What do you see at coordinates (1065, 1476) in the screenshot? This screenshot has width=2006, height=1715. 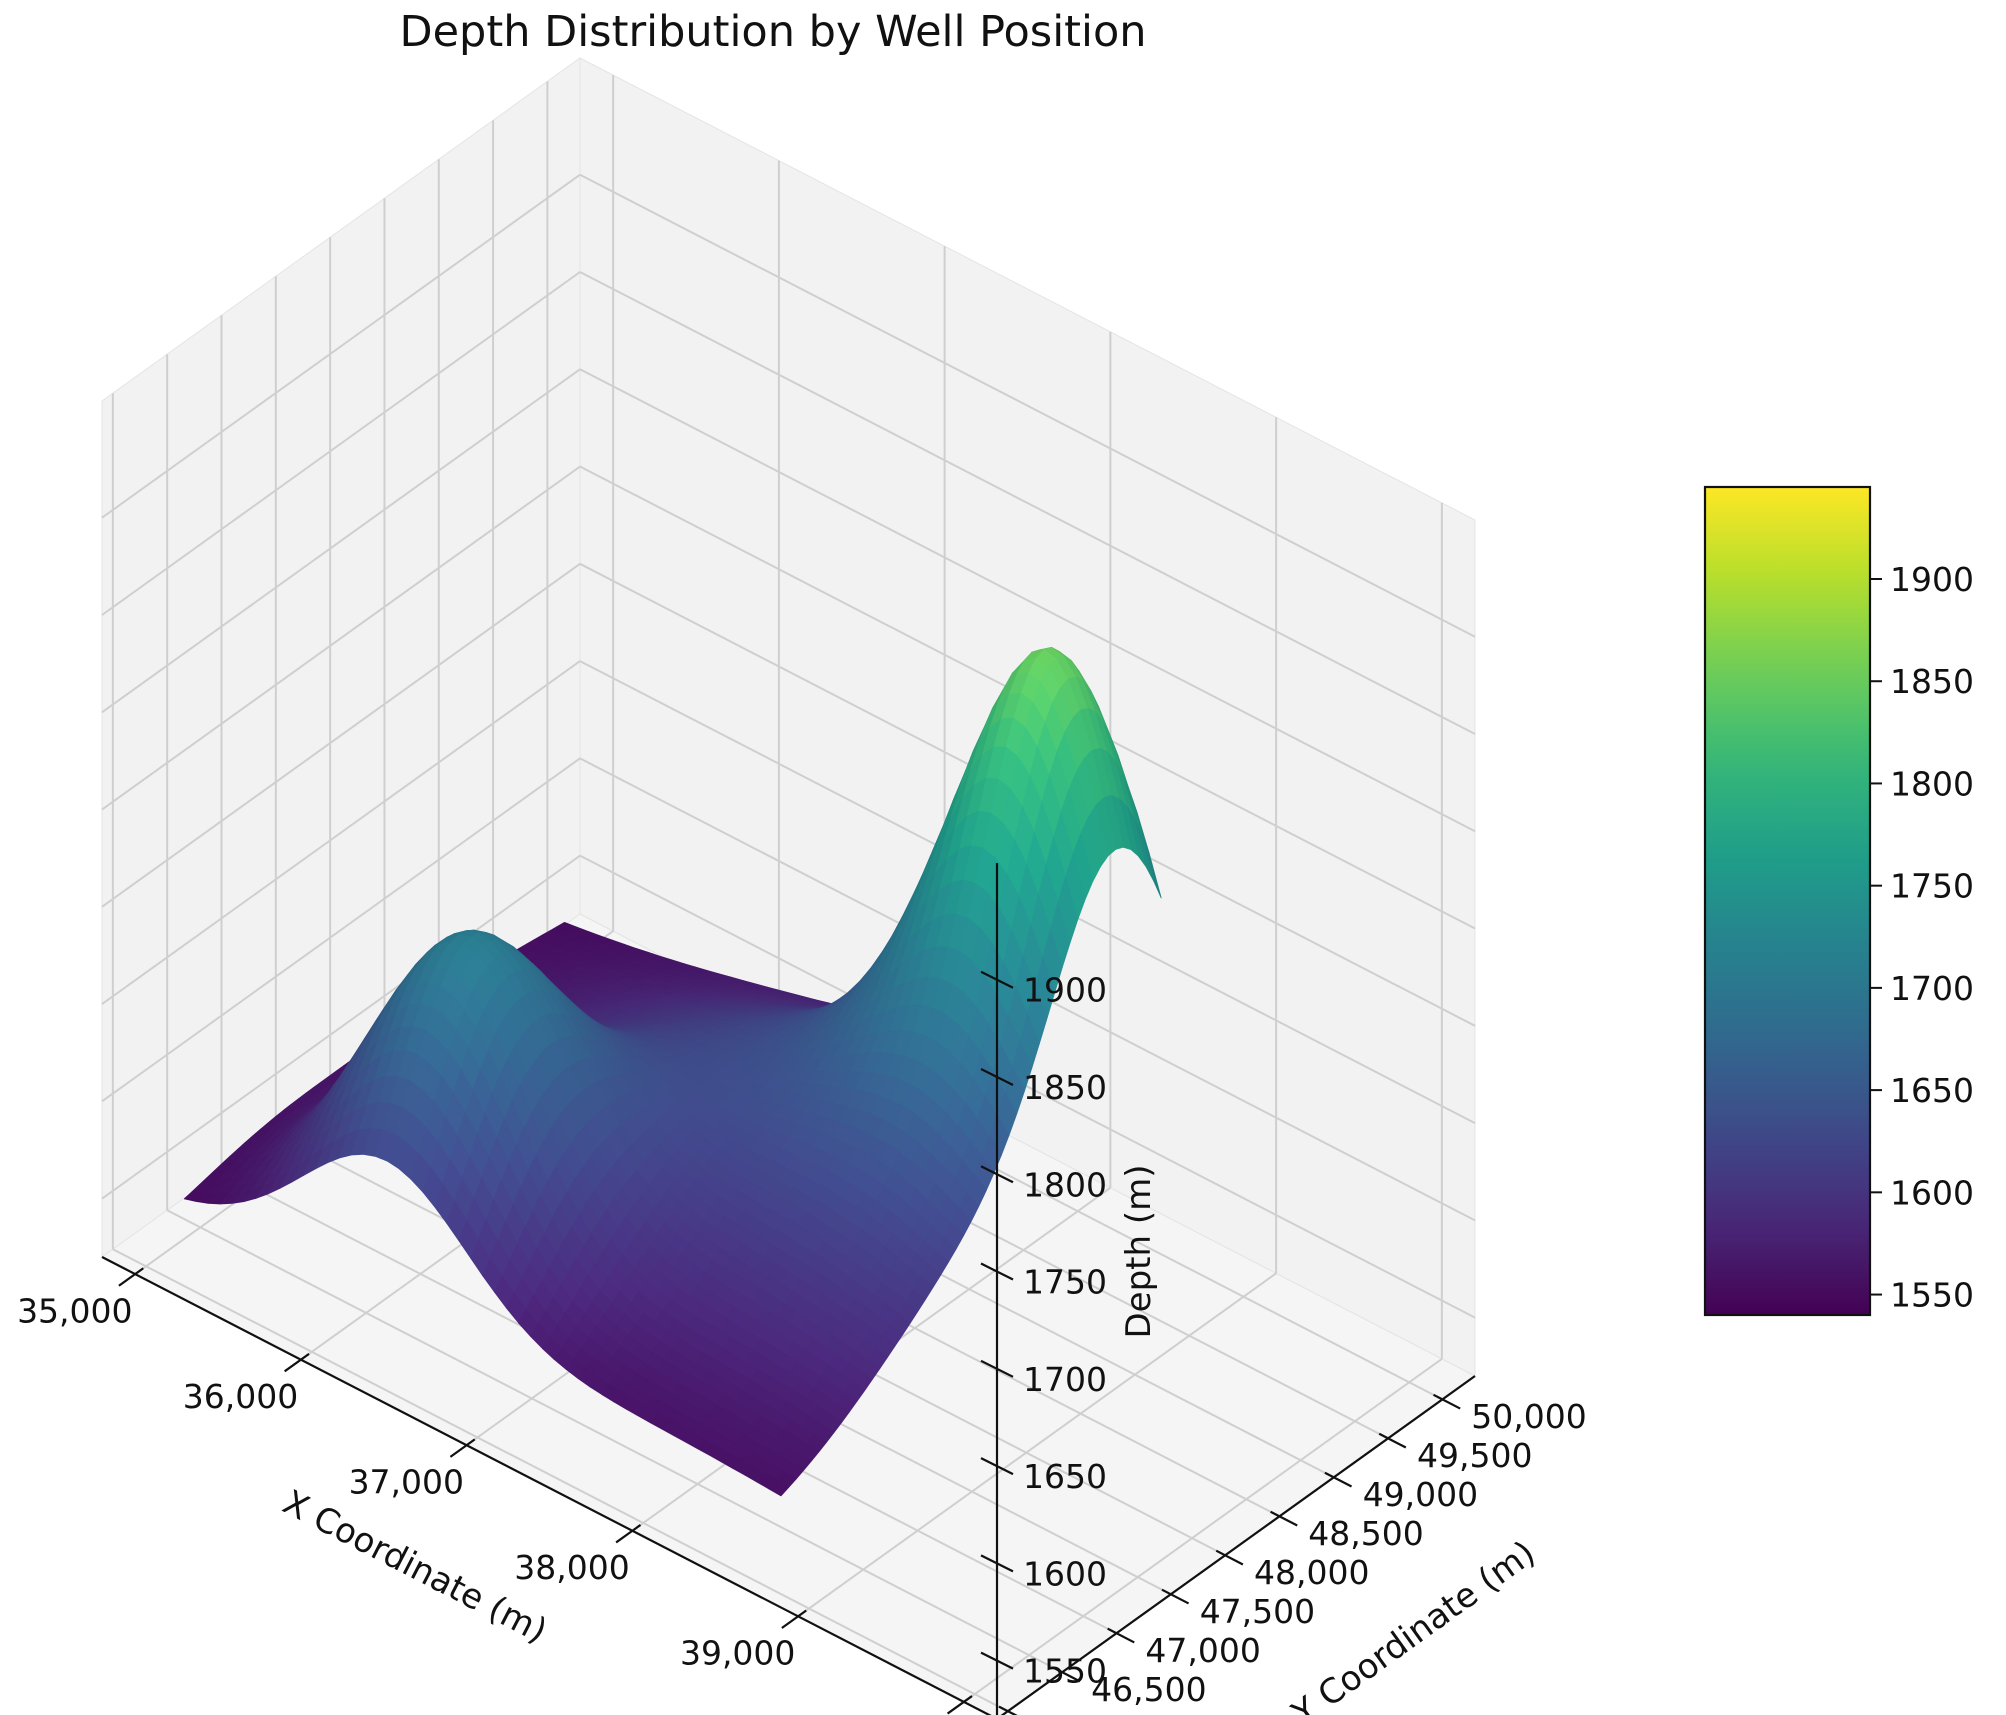 I see `z-tick-label: 1650` at bounding box center [1065, 1476].